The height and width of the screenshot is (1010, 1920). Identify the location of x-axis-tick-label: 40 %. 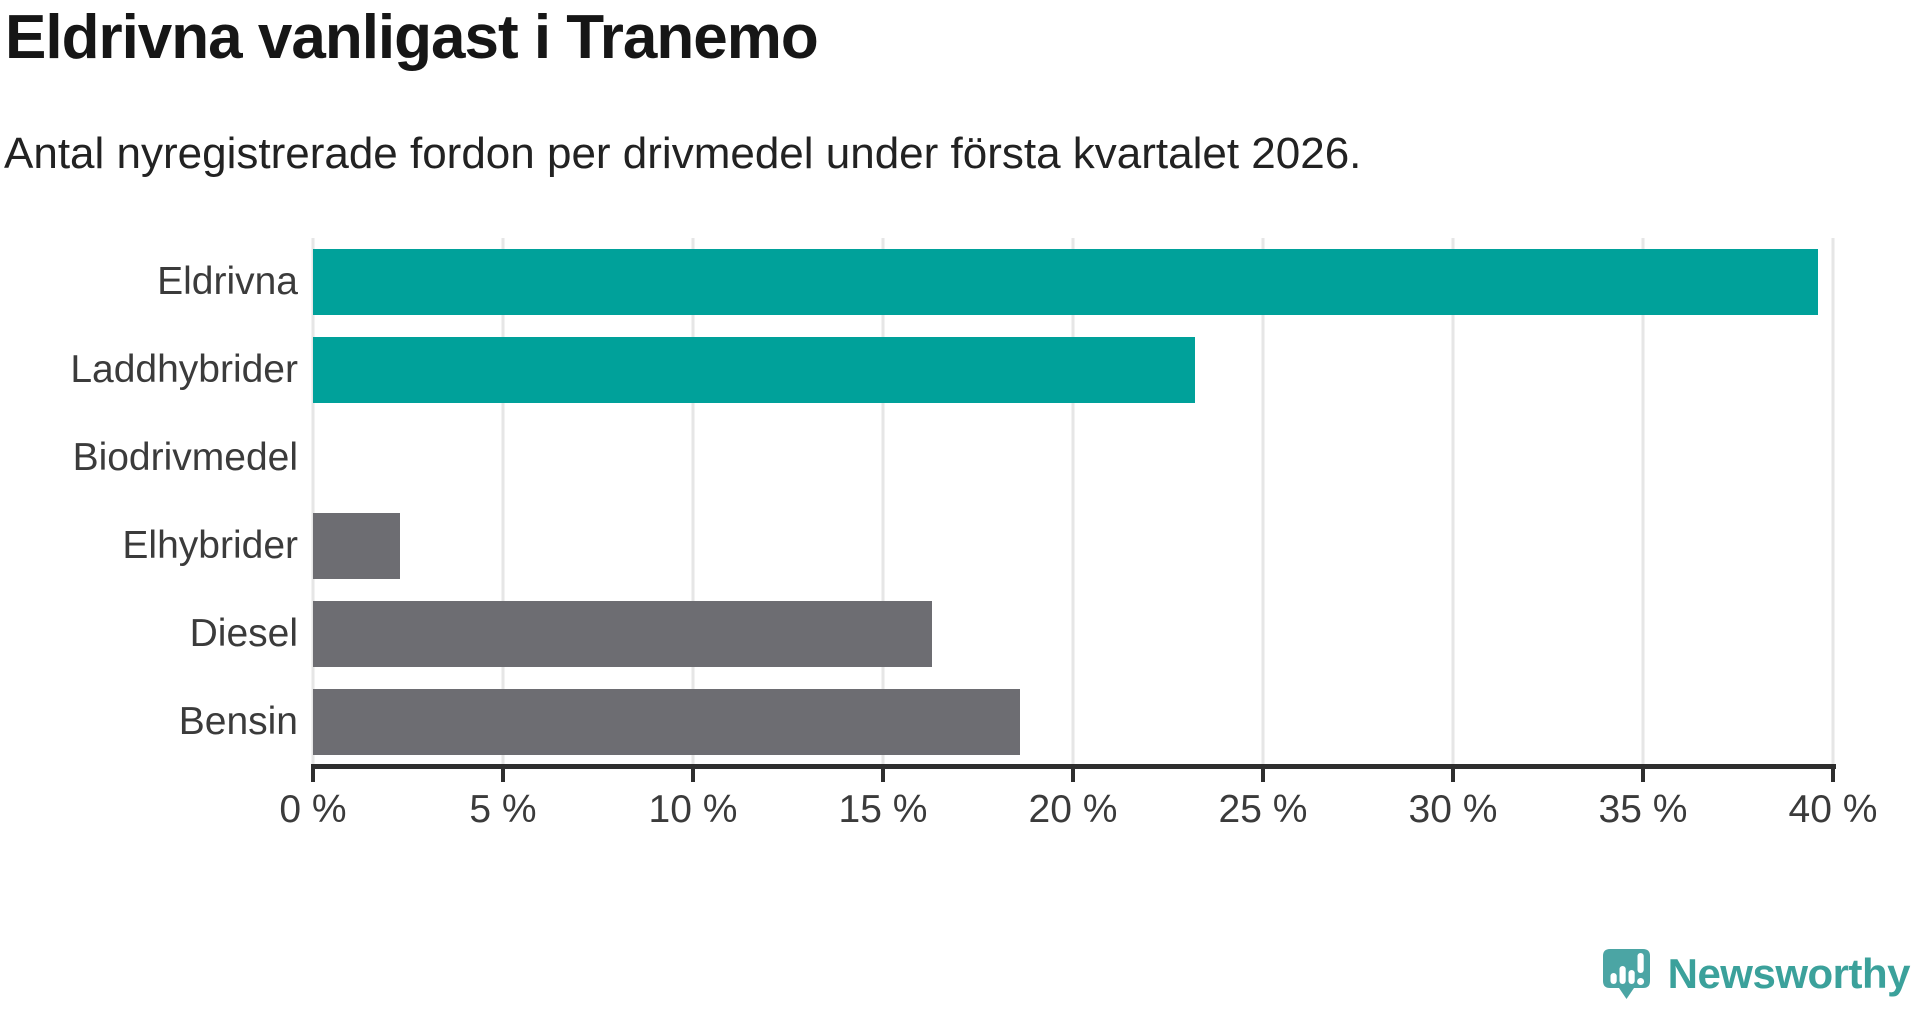
(1833, 809).